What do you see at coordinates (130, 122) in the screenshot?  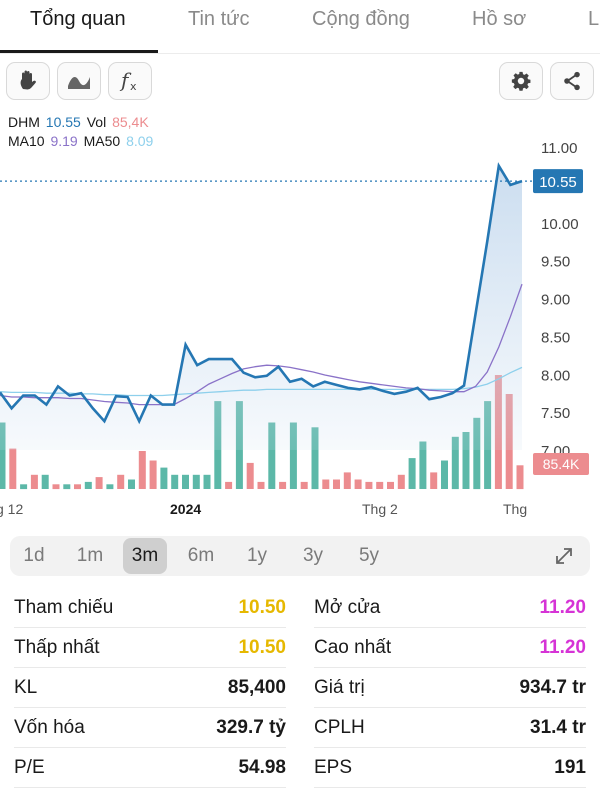 I see `legend-vol: 85,4K` at bounding box center [130, 122].